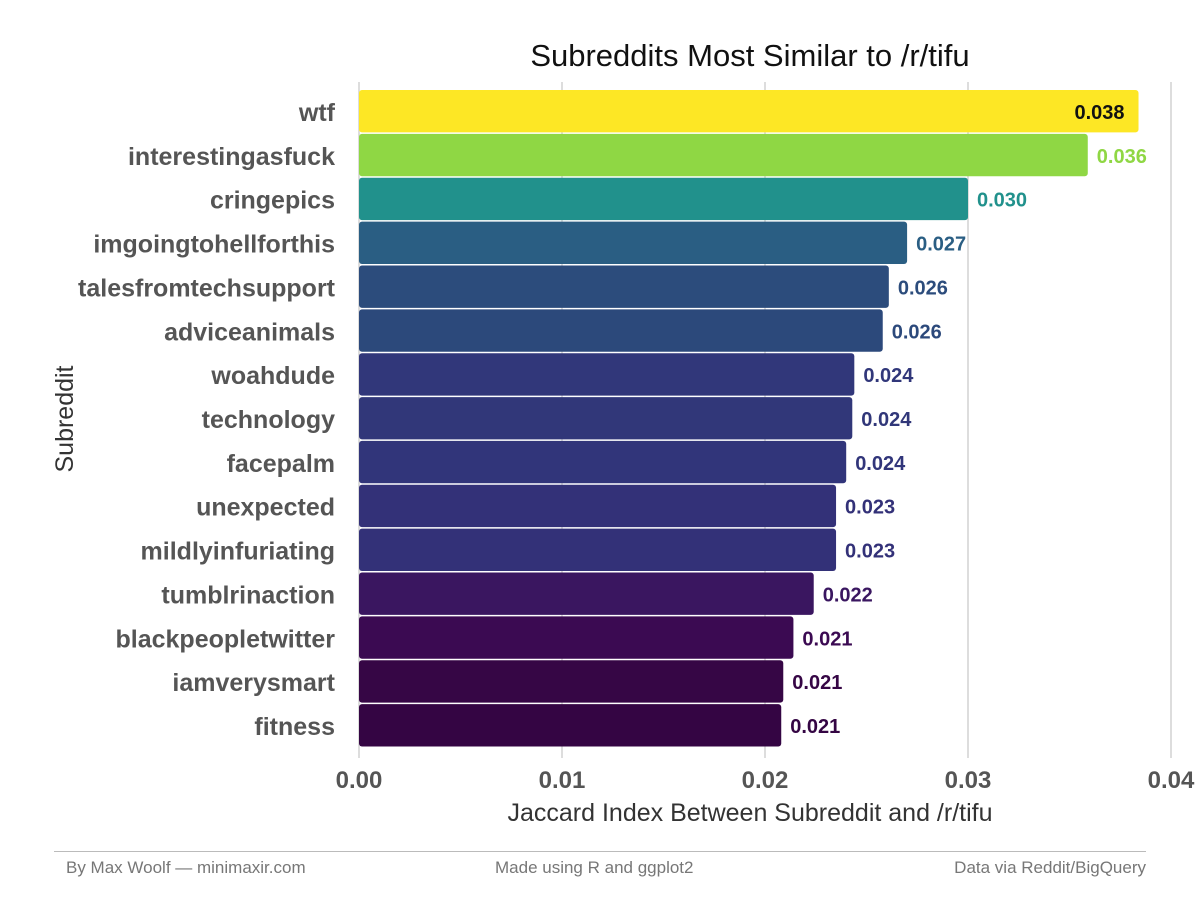 The image size is (1200, 900). What do you see at coordinates (1171, 780) in the screenshot?
I see `x-tick-label: 0.04` at bounding box center [1171, 780].